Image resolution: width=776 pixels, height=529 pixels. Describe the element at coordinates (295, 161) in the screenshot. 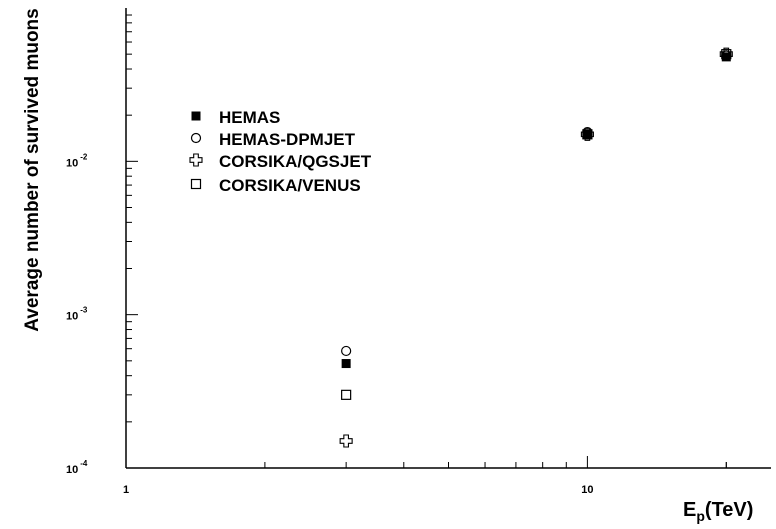

I see `legend-label: CORSIKA/QGSJET` at that location.